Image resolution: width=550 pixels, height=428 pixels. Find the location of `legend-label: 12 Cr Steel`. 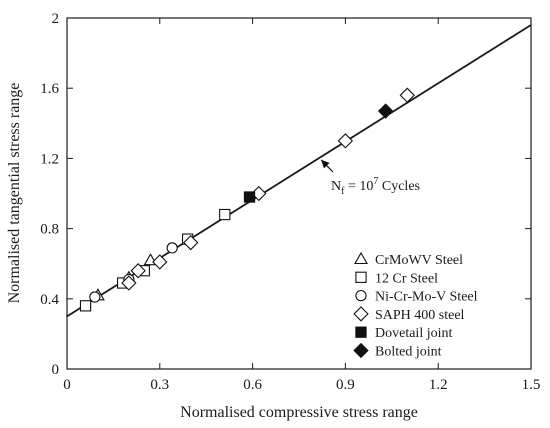

legend-label: 12 Cr Steel is located at coordinates (406, 278).